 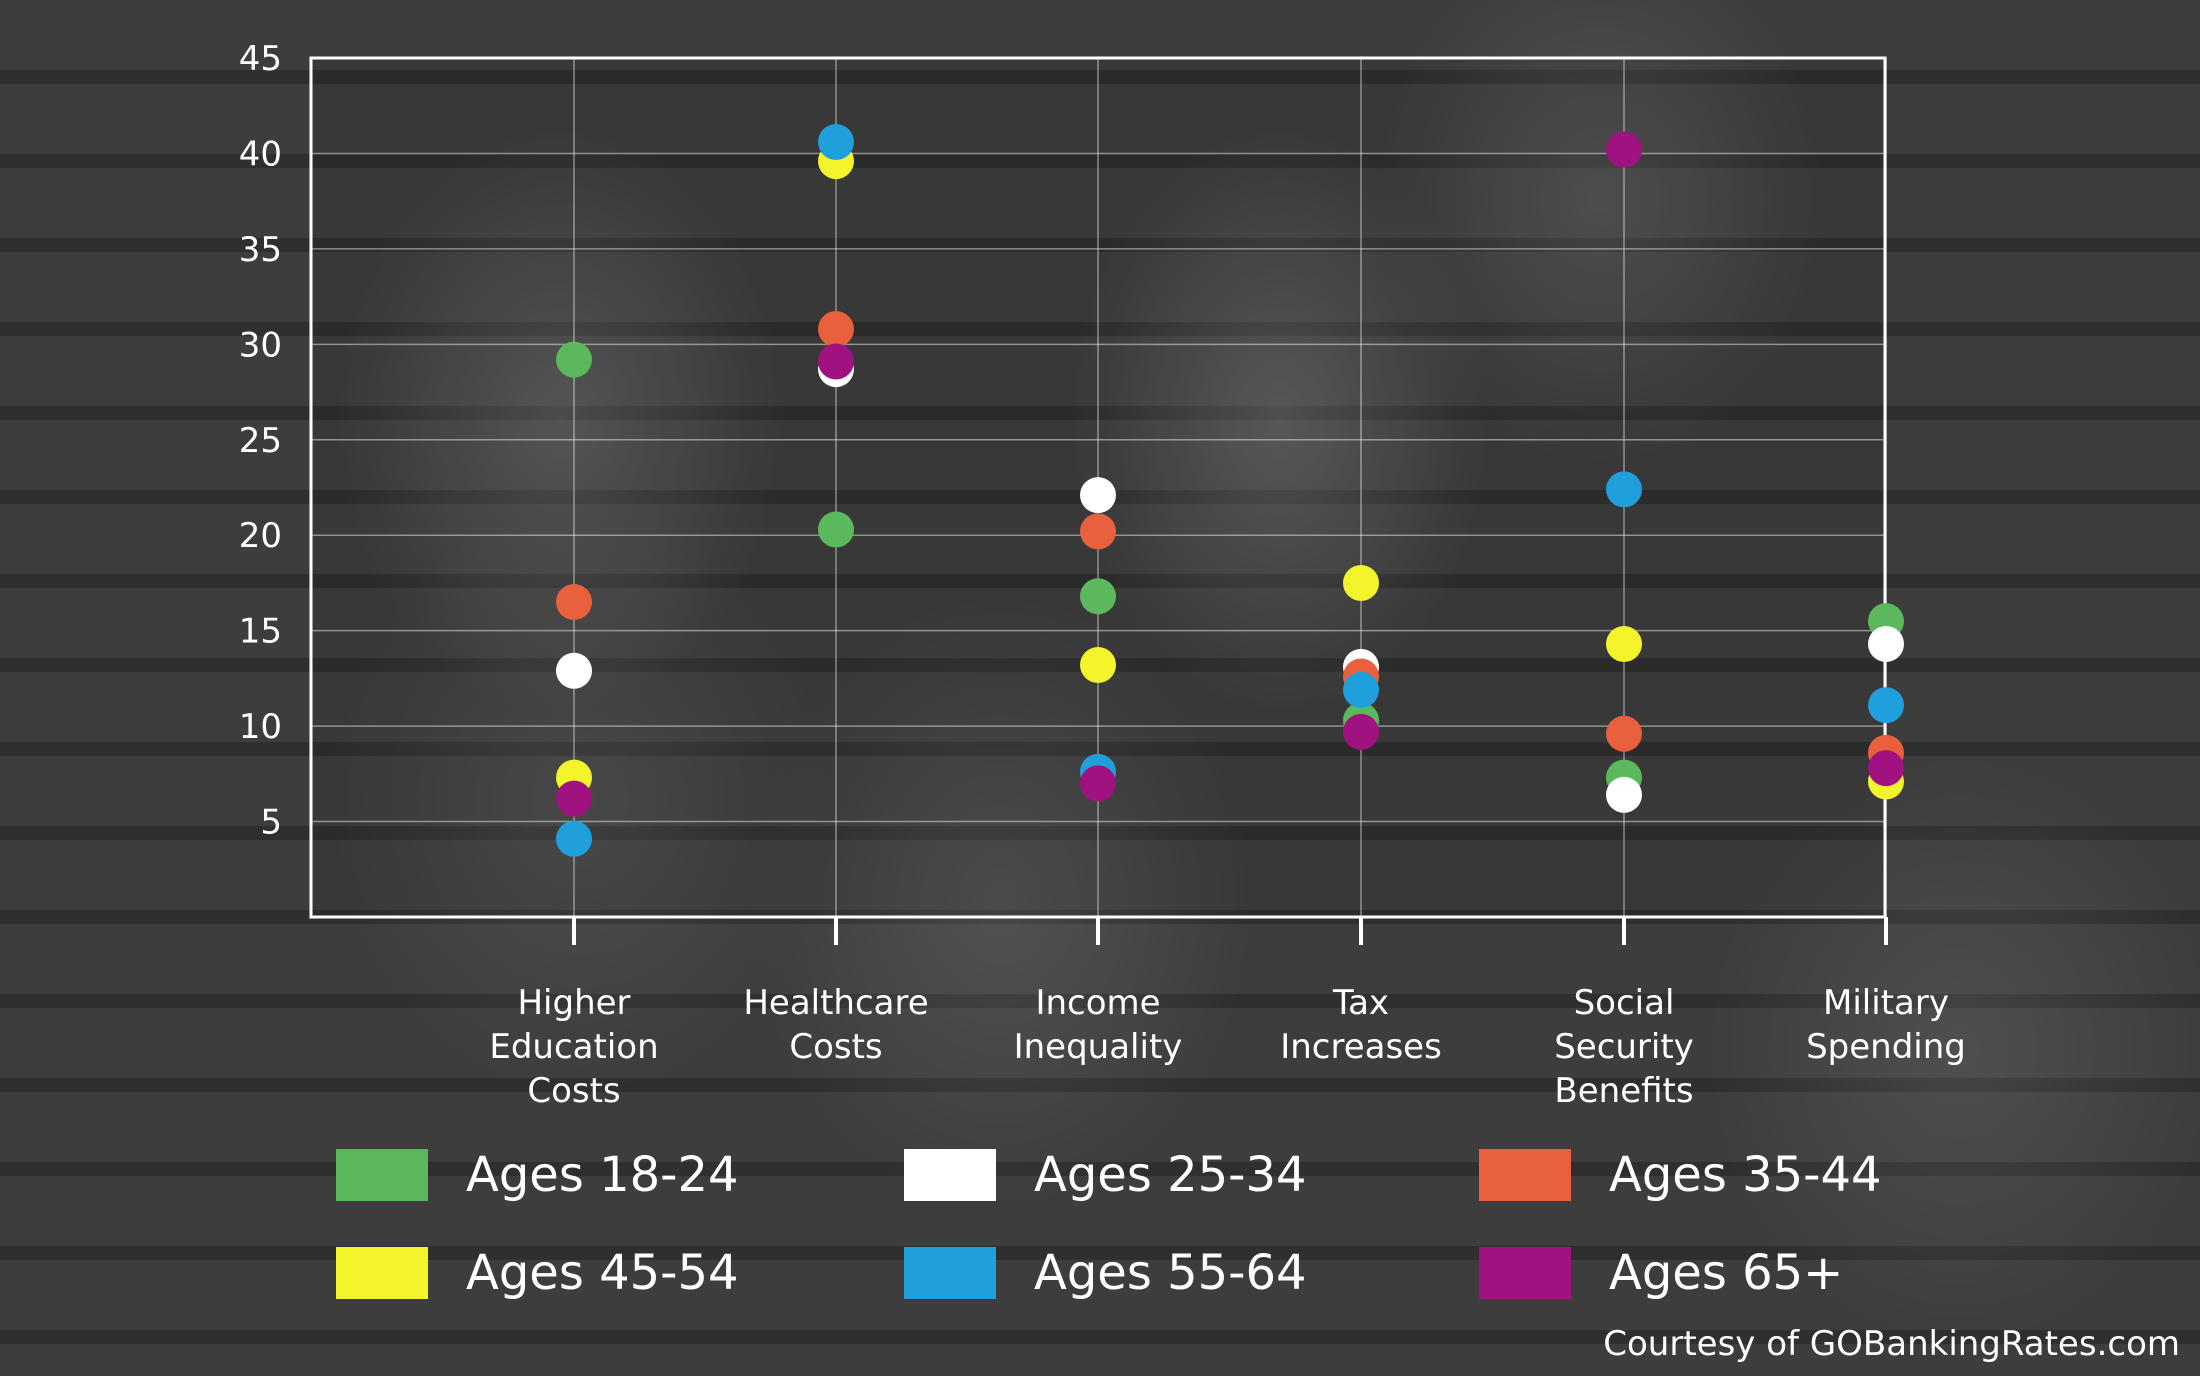 I want to click on x-category-label: Healthcare Costs, so click(x=835, y=1025).